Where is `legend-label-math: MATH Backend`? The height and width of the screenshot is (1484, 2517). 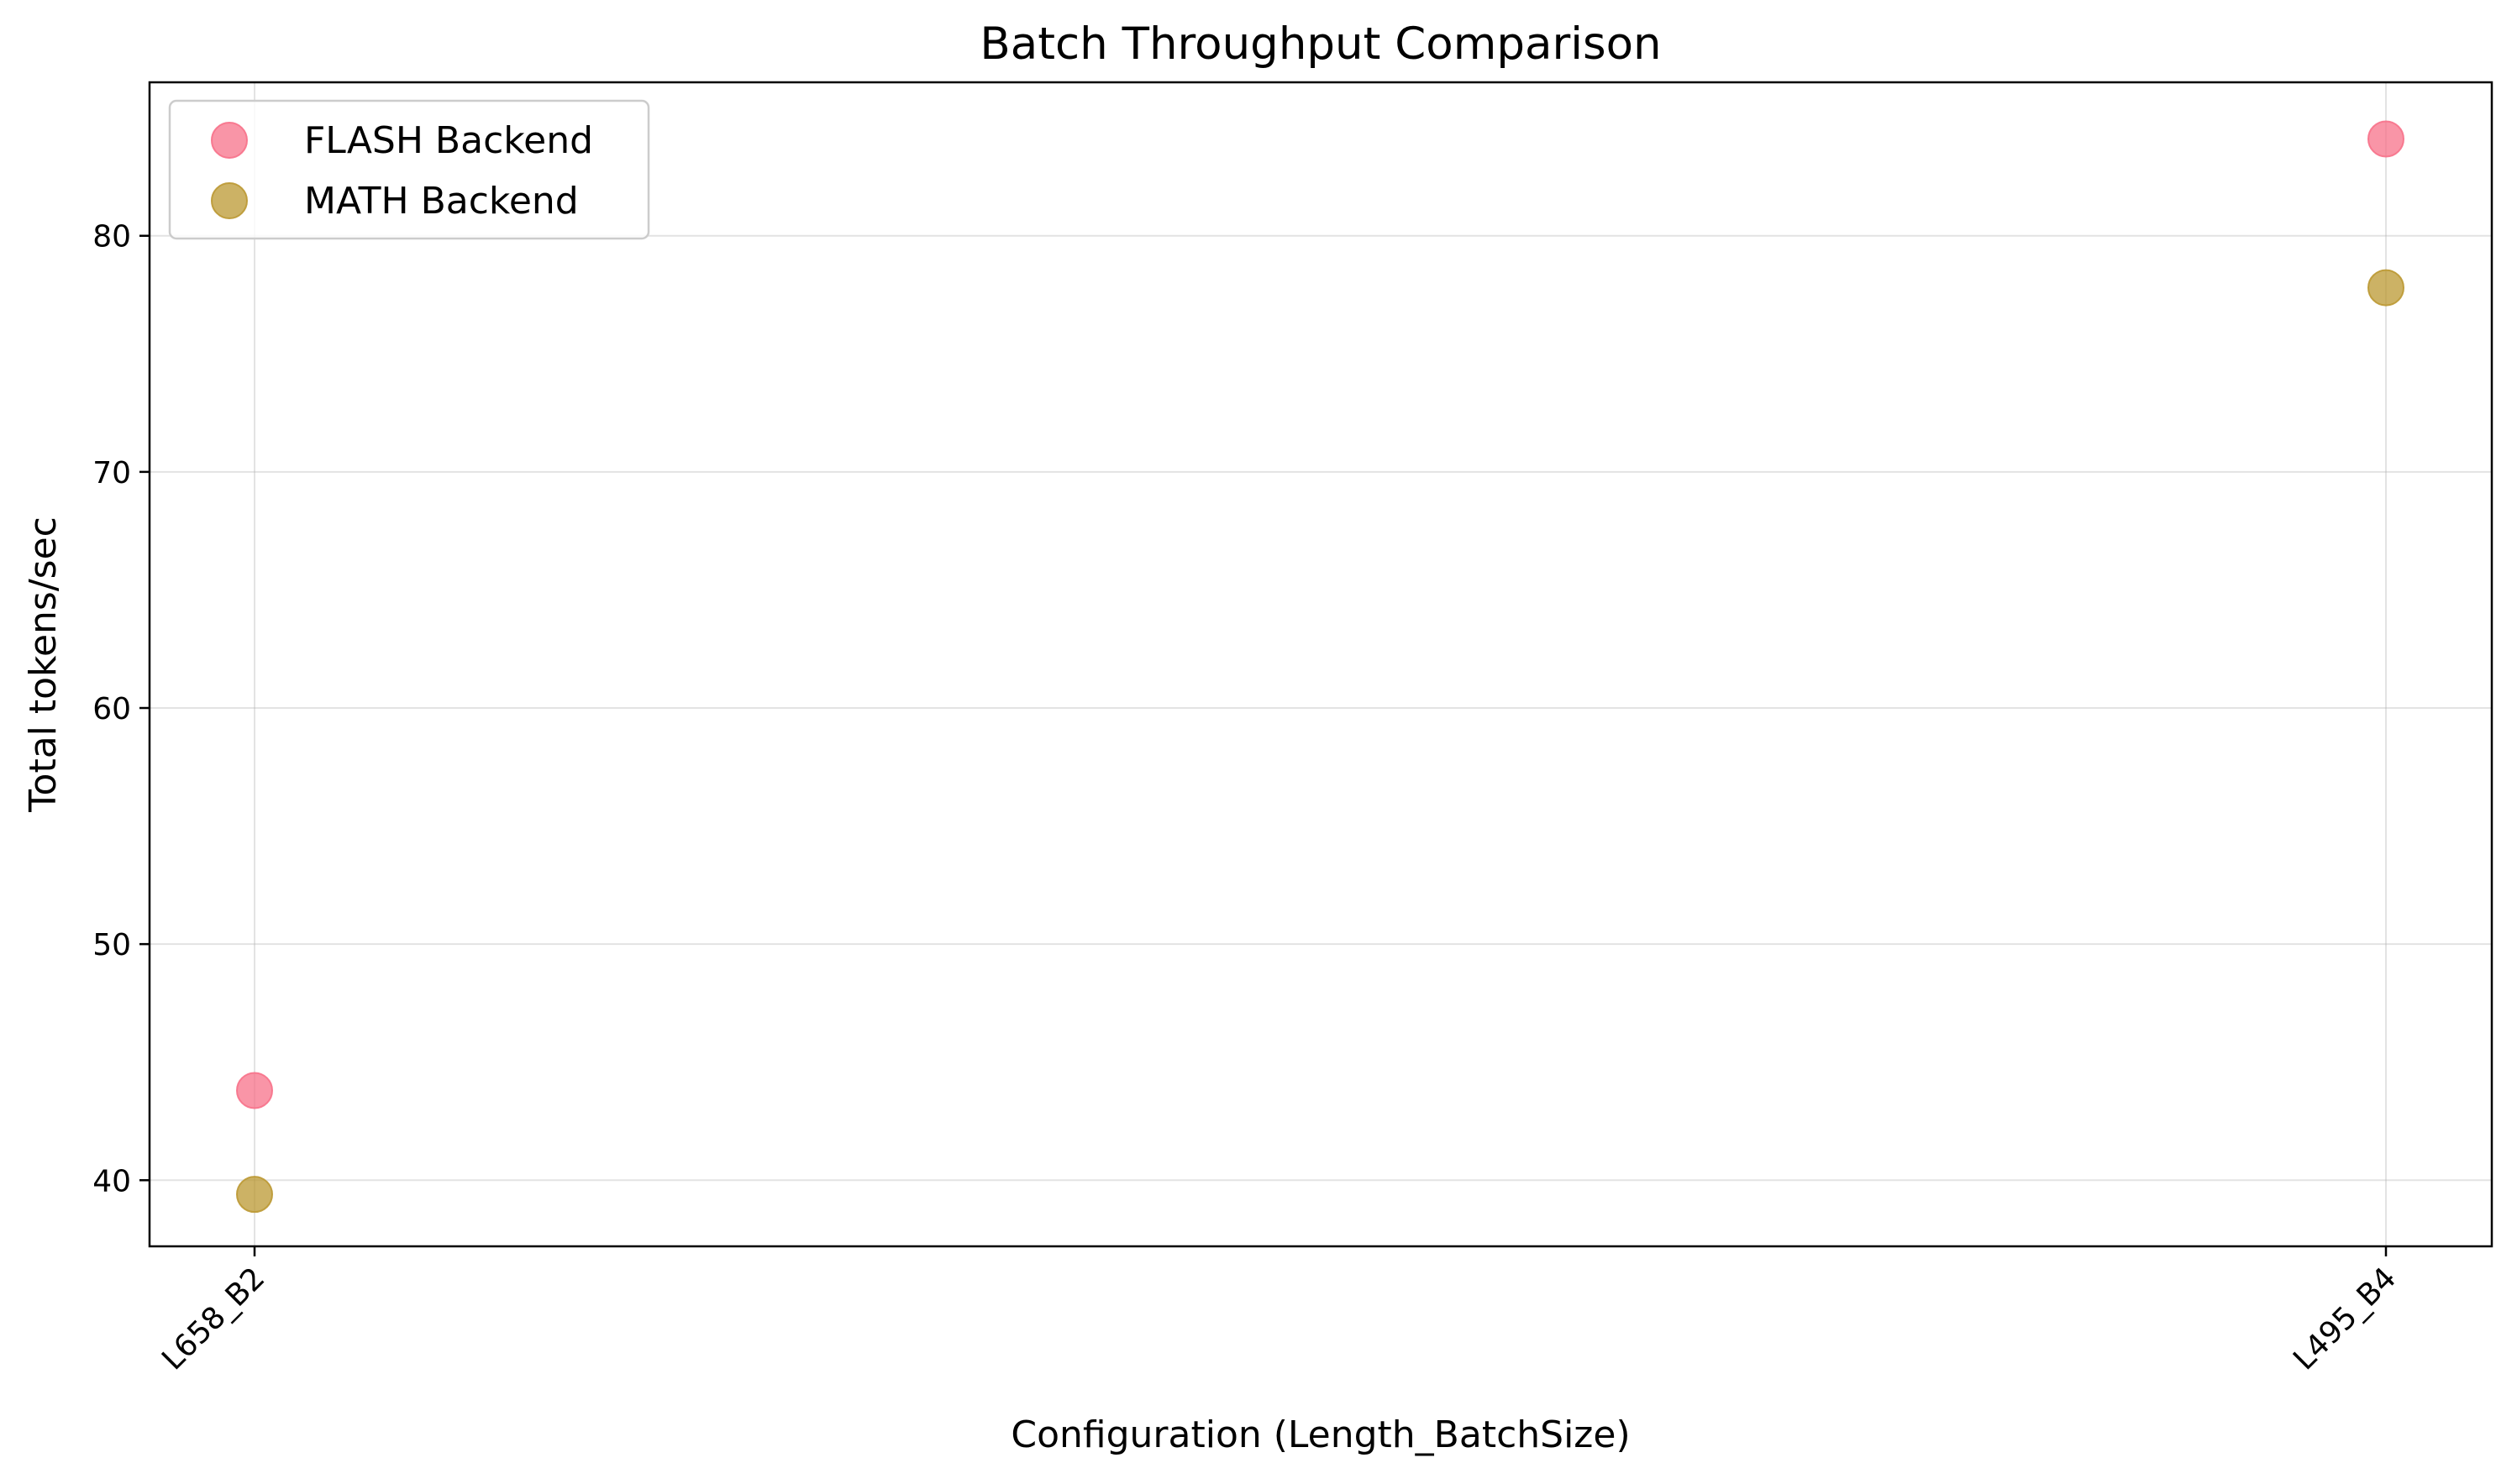
legend-label-math: MATH Backend is located at coordinates (441, 201).